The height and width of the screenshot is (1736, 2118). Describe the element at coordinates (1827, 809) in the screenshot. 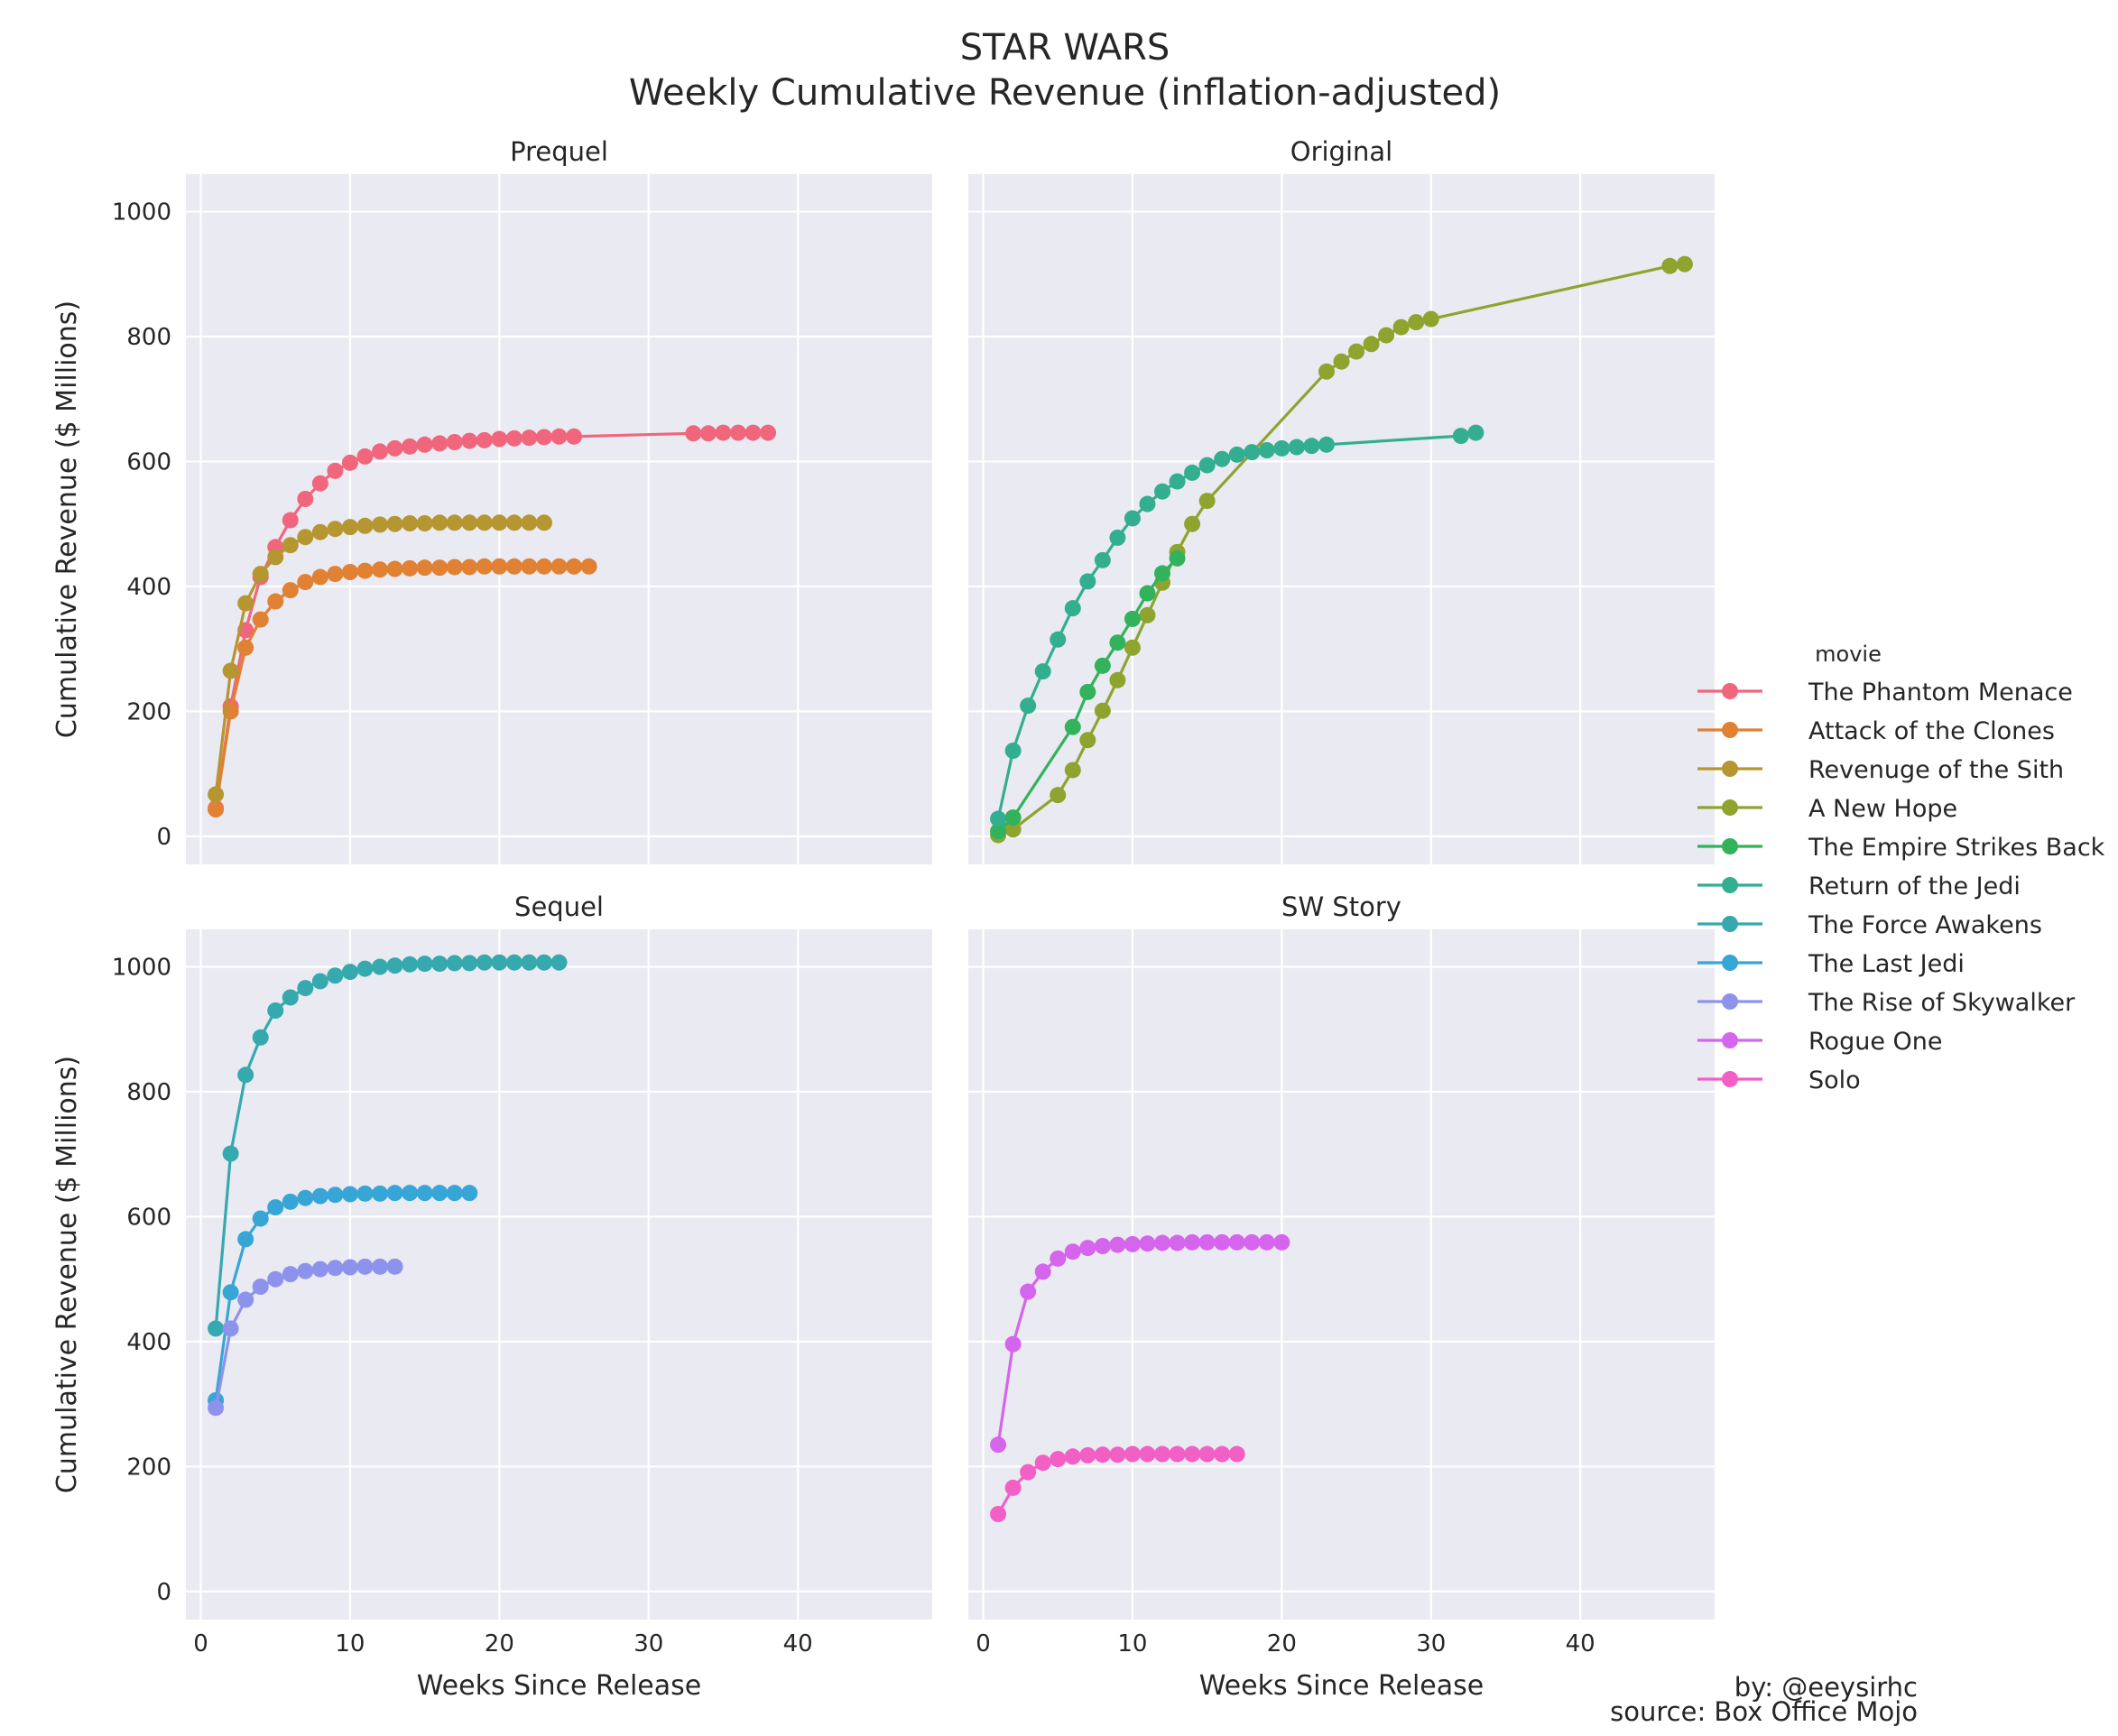

I see `legend-entry-a-new-hope: A New Hope` at that location.